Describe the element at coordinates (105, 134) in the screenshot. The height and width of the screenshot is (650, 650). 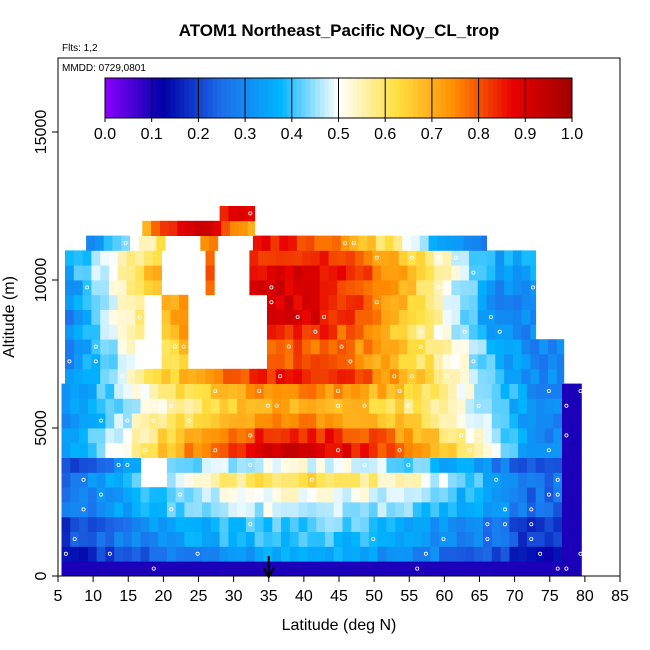
I see `colorbar-tick-label: 0.0` at that location.